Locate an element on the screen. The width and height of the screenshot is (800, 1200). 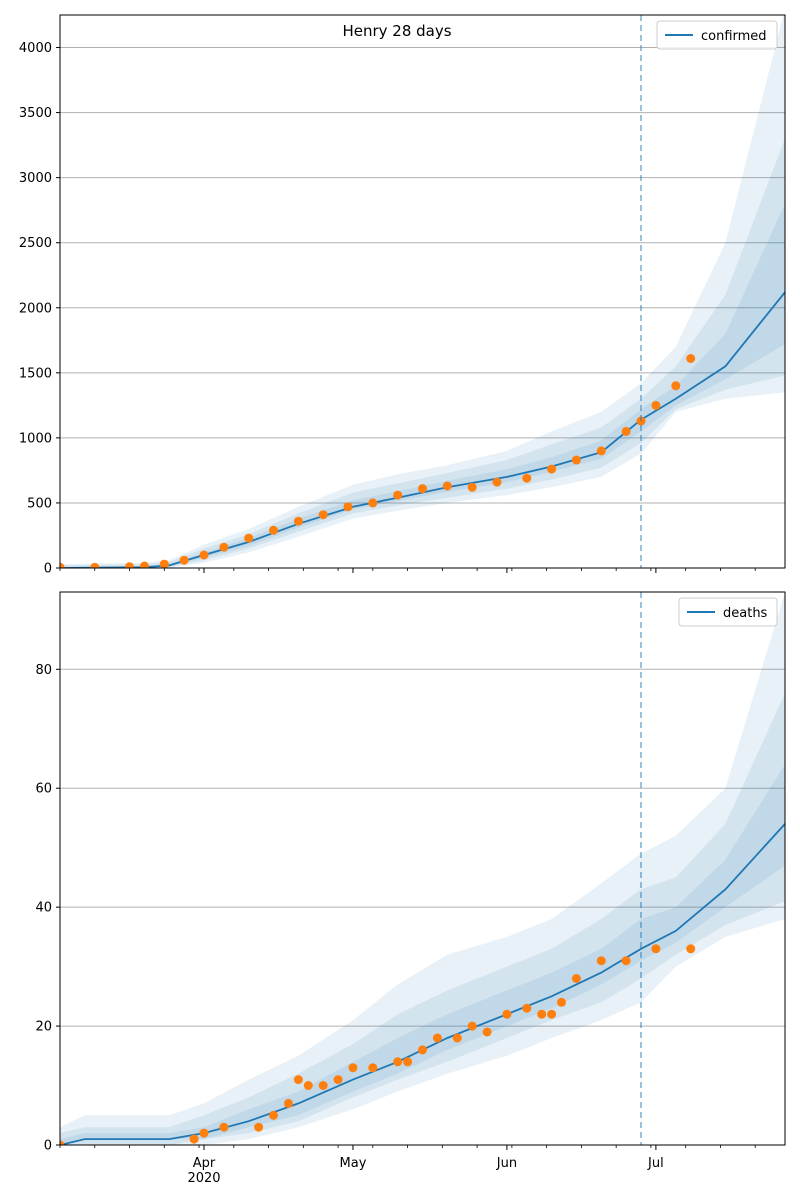
y-tick-label: 500 is located at coordinates (39, 503).